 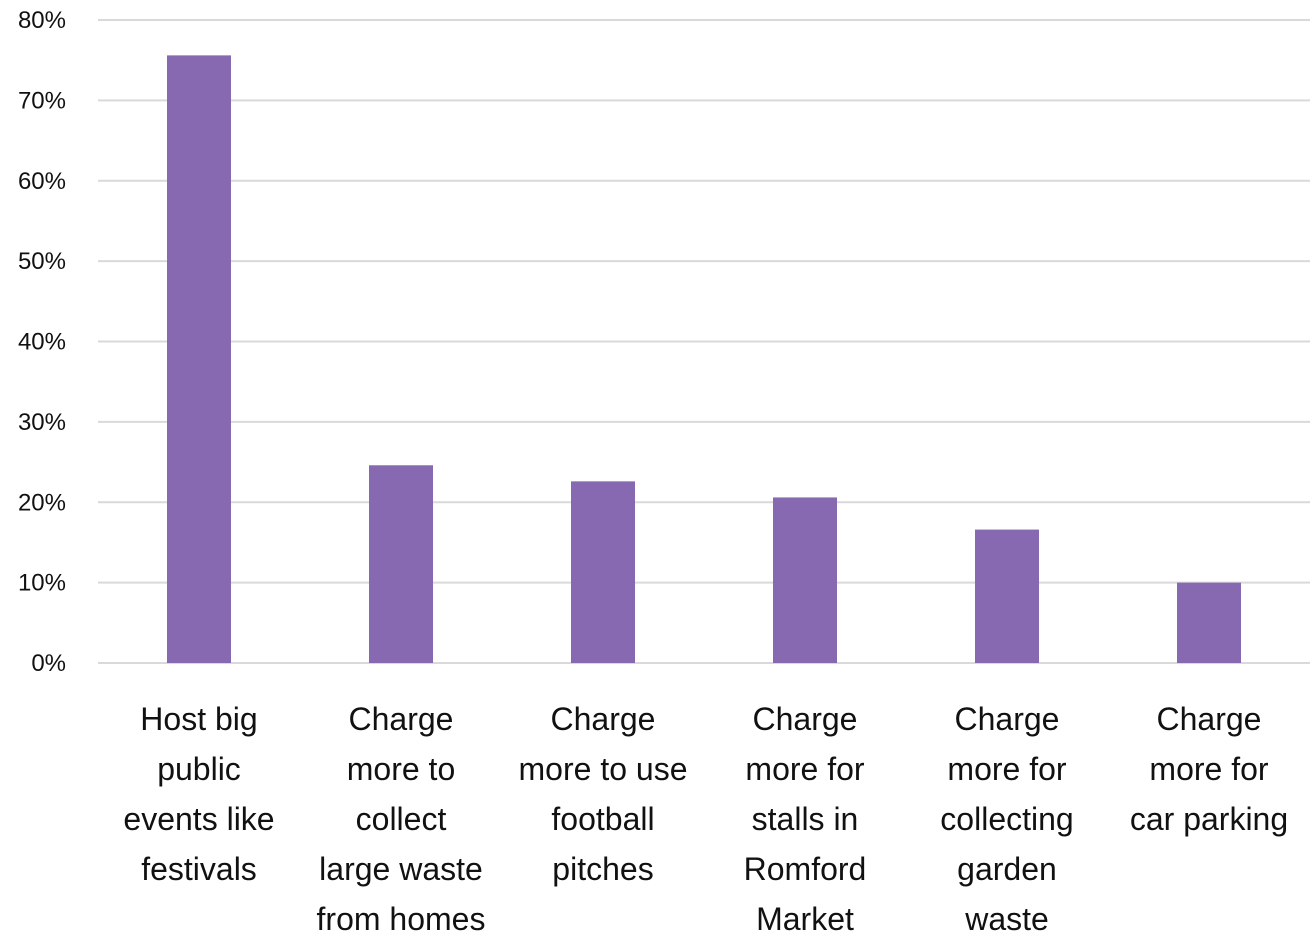 What do you see at coordinates (603, 769) in the screenshot?
I see `x-category-label-line: more to use` at bounding box center [603, 769].